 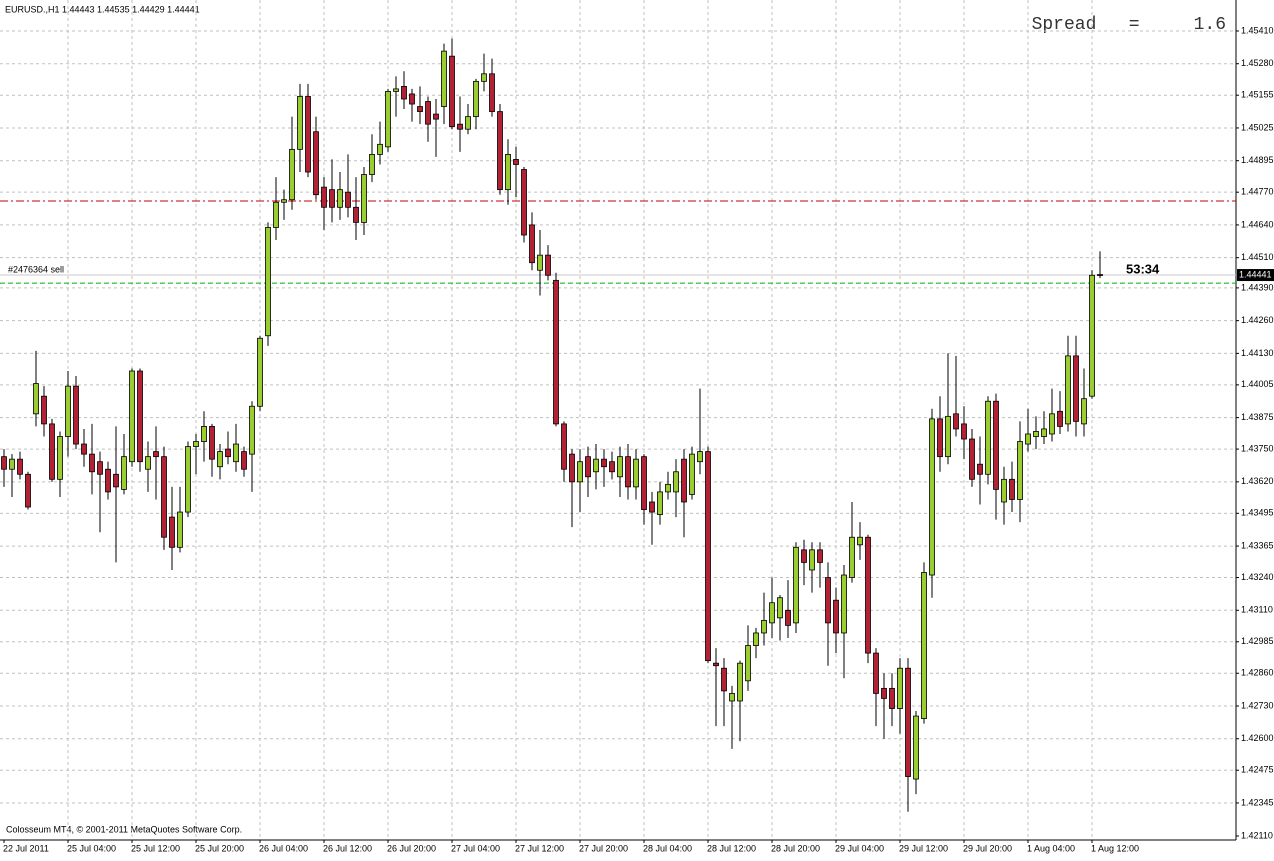 What do you see at coordinates (411, 848) in the screenshot?
I see `x-tick-label: 26 Jul 20:00` at bounding box center [411, 848].